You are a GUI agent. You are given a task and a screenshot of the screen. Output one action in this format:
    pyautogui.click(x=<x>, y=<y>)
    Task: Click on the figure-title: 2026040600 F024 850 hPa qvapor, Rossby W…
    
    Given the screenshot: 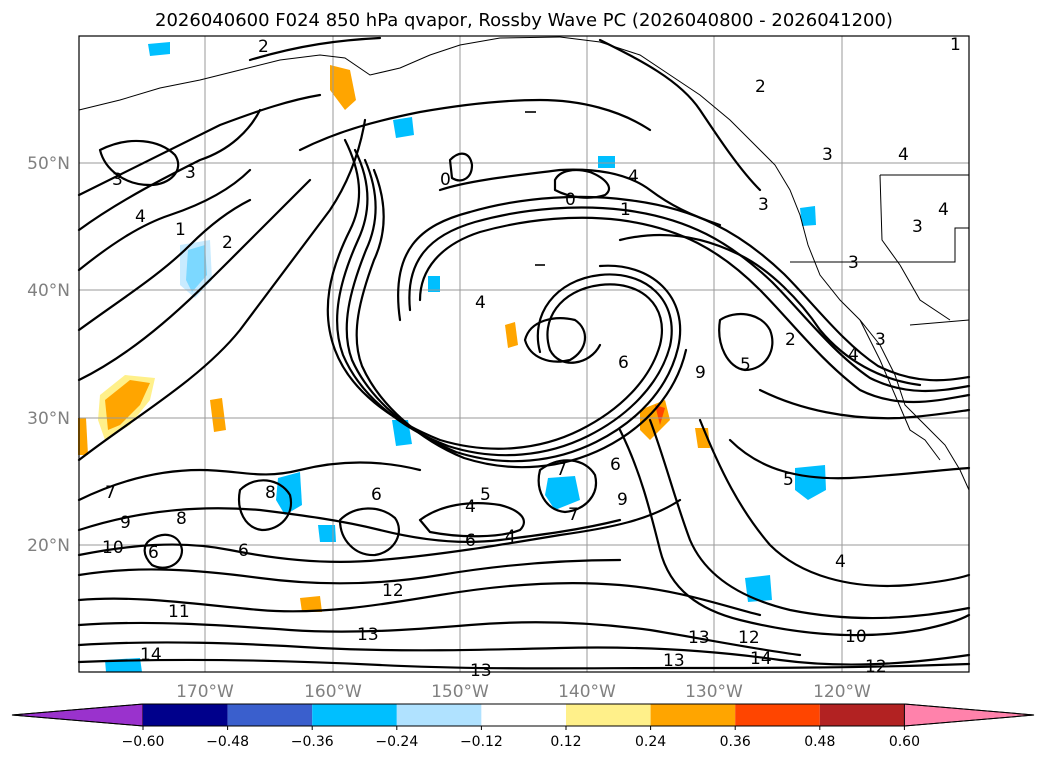 What is the action you would take?
    pyautogui.click(x=524, y=20)
    